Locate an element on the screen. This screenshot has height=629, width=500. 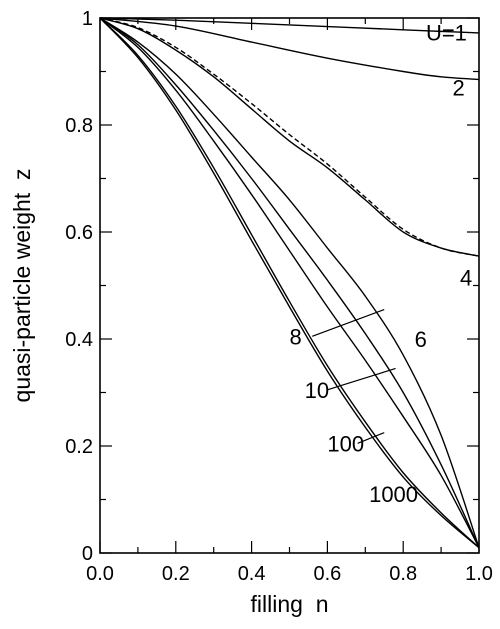
leader-lines-group is located at coordinates (354, 376).